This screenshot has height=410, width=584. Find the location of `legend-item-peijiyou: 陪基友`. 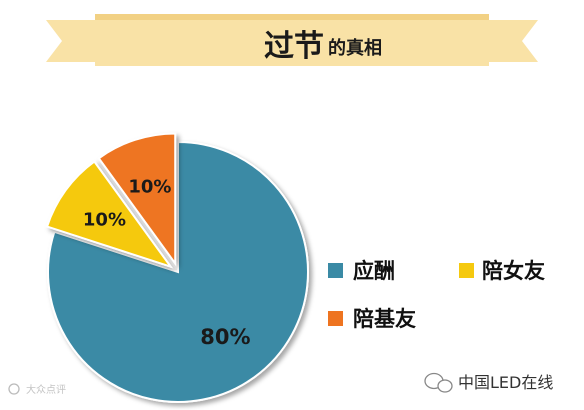

legend-item-peijiyou: 陪基友 is located at coordinates (372, 319).